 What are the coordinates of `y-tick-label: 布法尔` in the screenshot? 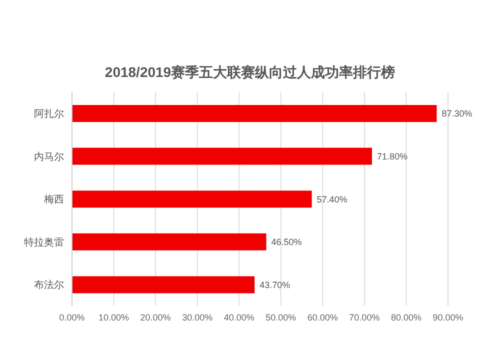 It's located at (49, 285).